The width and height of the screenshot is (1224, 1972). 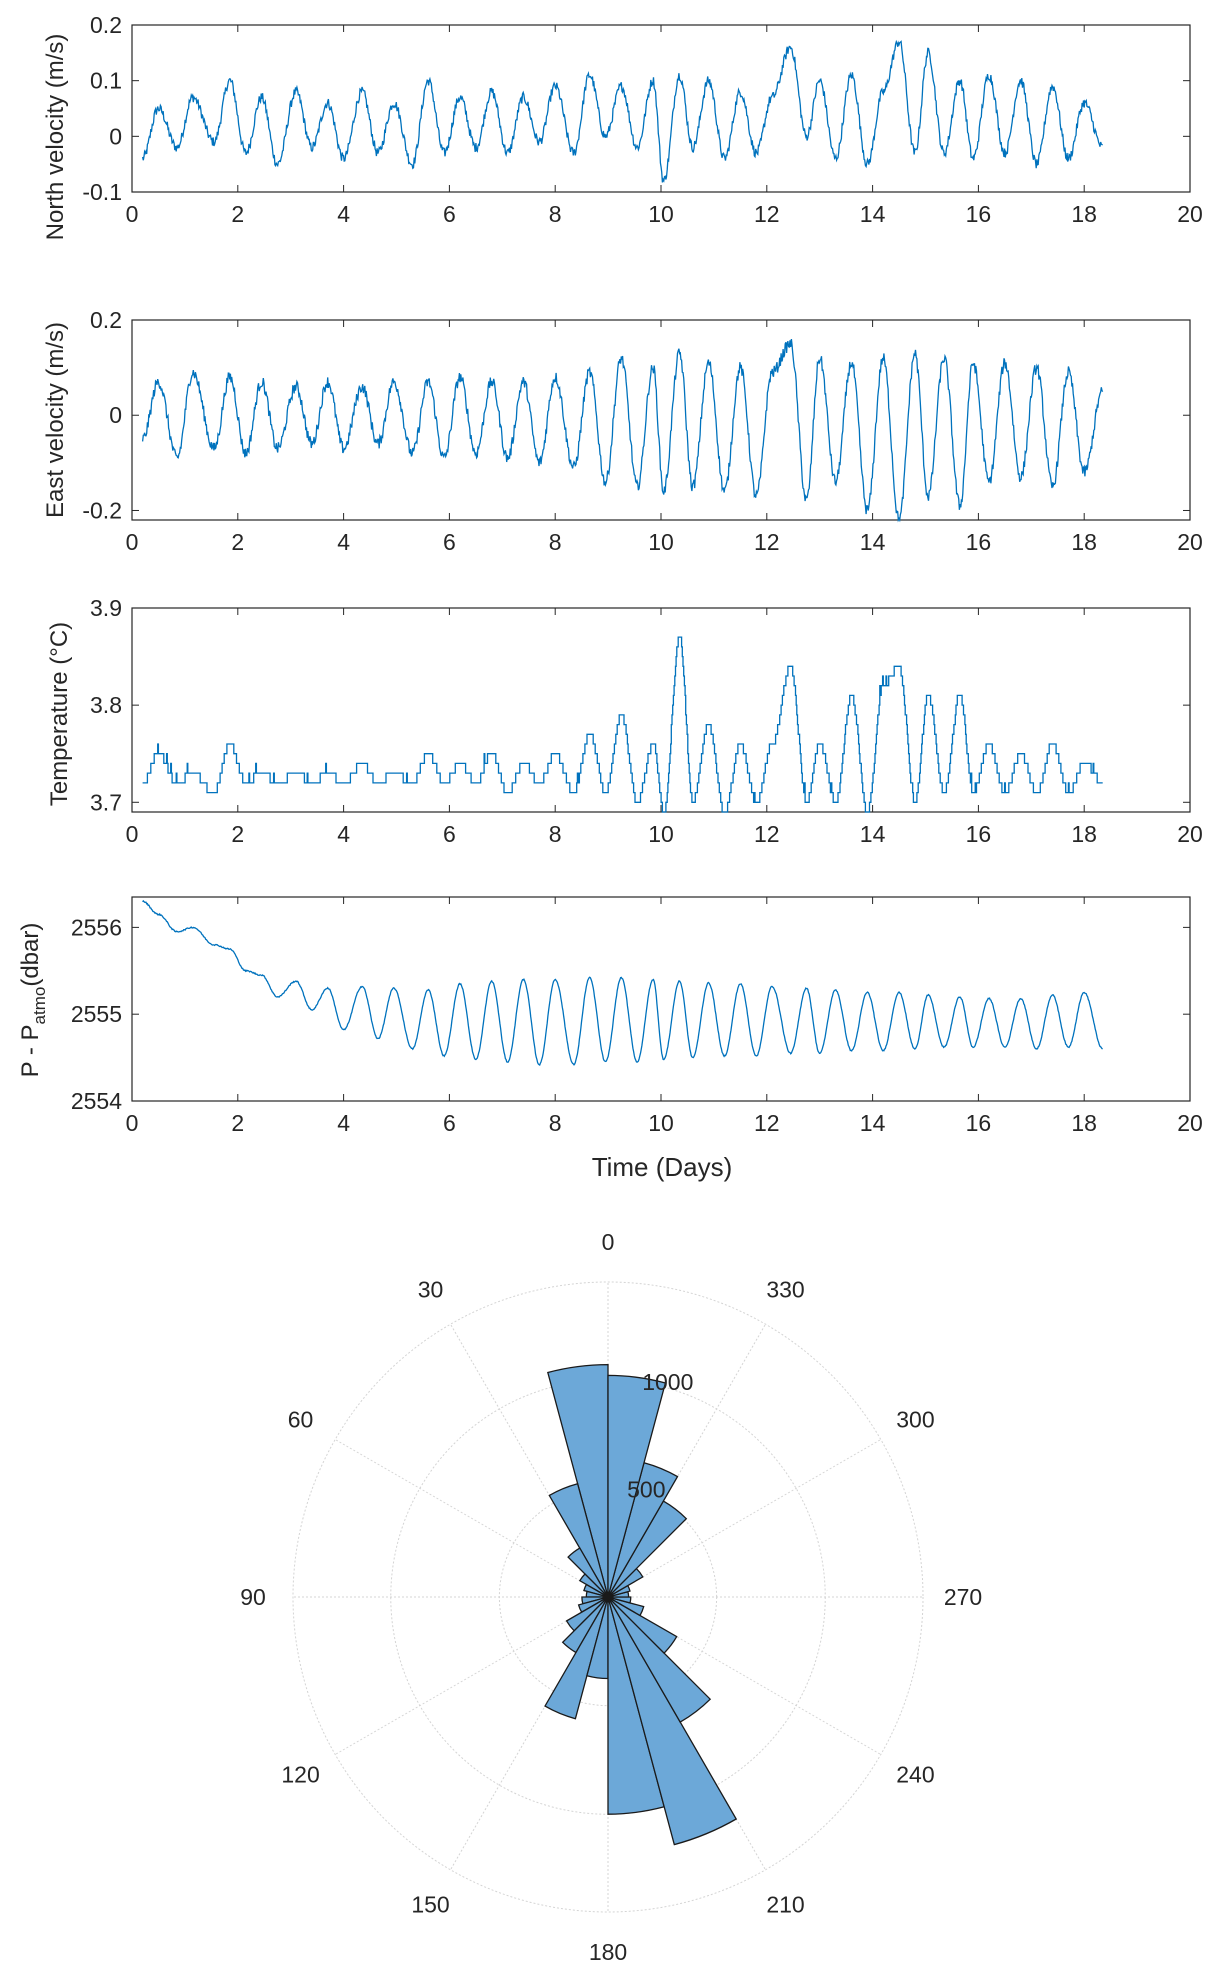 I want to click on east-velocity-ylabel: East velocity (m/s), so click(x=55, y=420).